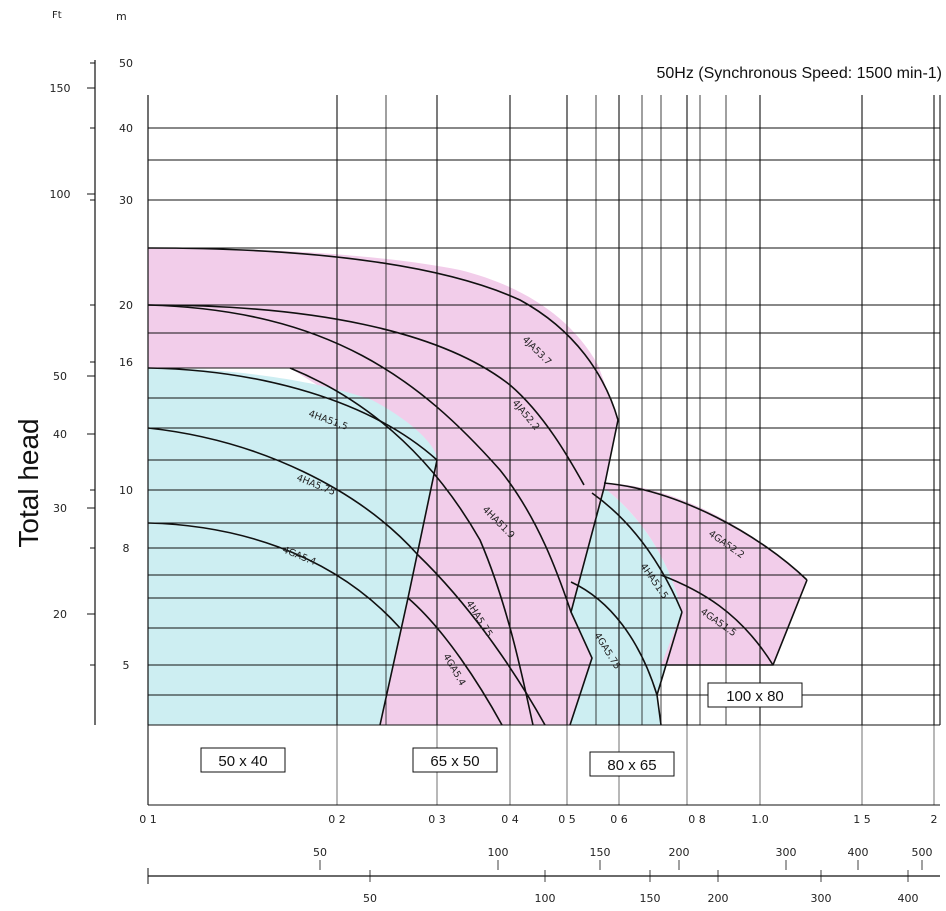 Image resolution: width=946 pixels, height=911 pixels. I want to click on curve-4HA51.5-50x40, so click(292, 414).